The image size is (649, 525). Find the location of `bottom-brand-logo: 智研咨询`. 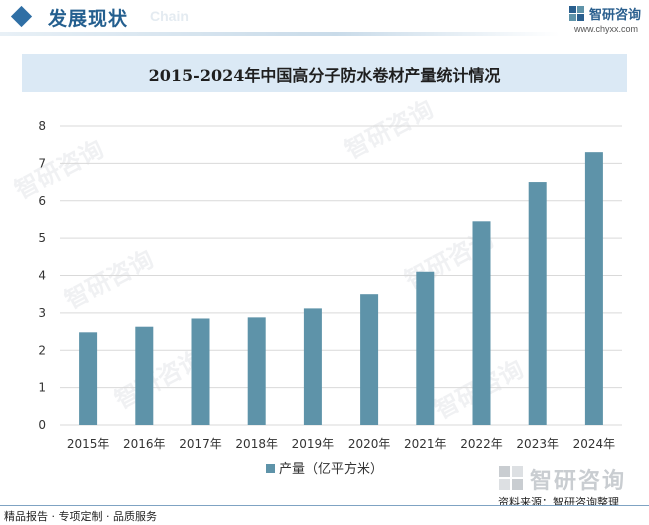

bottom-brand-logo: 智研咨询 is located at coordinates (573, 478).